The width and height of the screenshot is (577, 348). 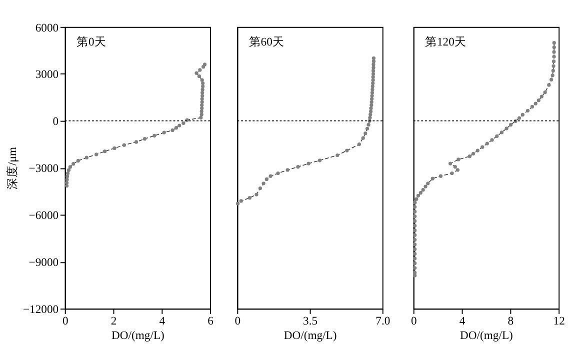 What do you see at coordinates (43, 263) in the screenshot?
I see `y-tick-label: −9000` at bounding box center [43, 263].